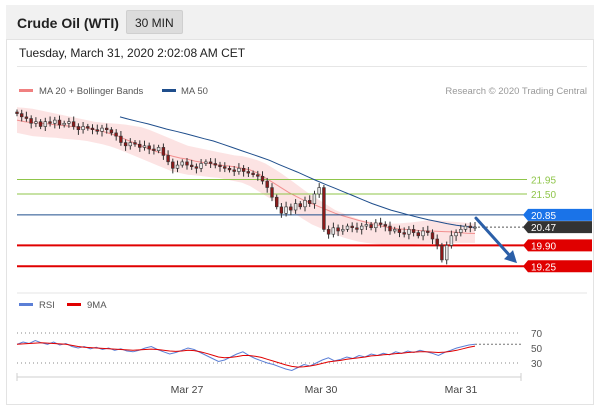  What do you see at coordinates (74, 304) in the screenshot?
I see `legend-swatch-9ma` at bounding box center [74, 304].